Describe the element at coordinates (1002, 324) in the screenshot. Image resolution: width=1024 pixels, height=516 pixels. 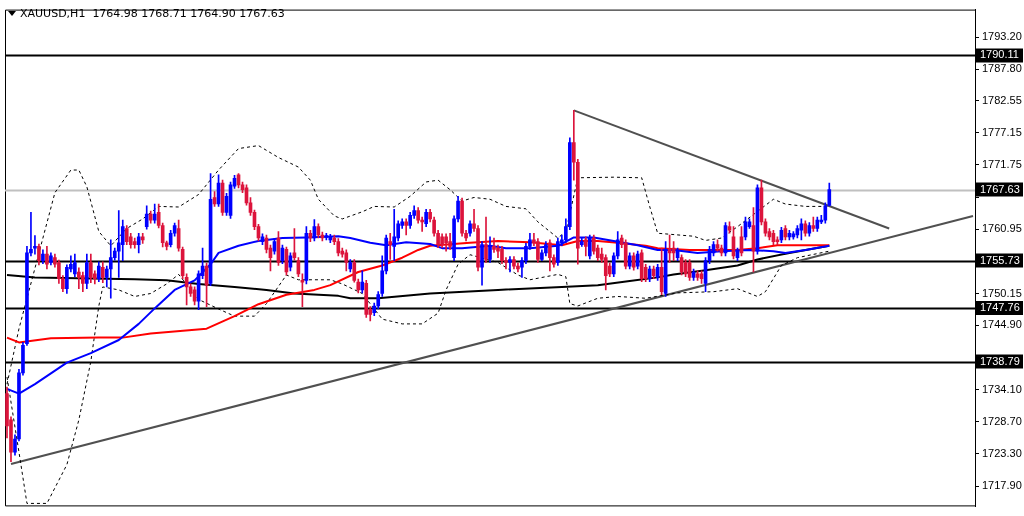
I see `y-tick-label: 1744.90` at that location.